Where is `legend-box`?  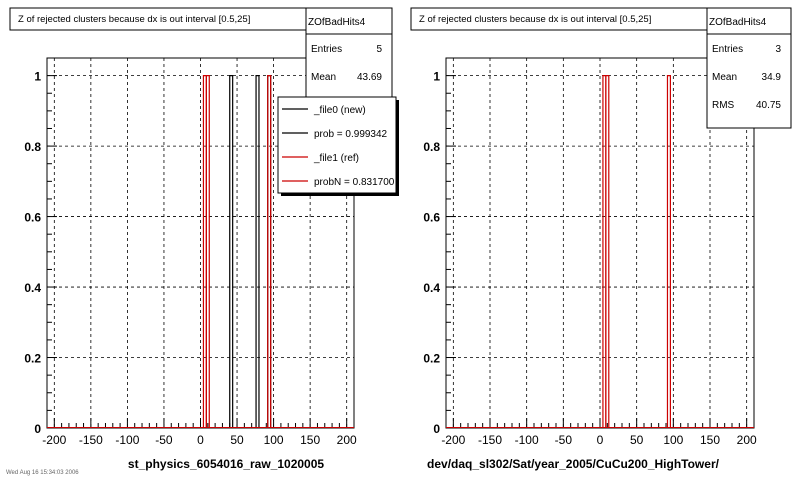
legend-box is located at coordinates (337, 145).